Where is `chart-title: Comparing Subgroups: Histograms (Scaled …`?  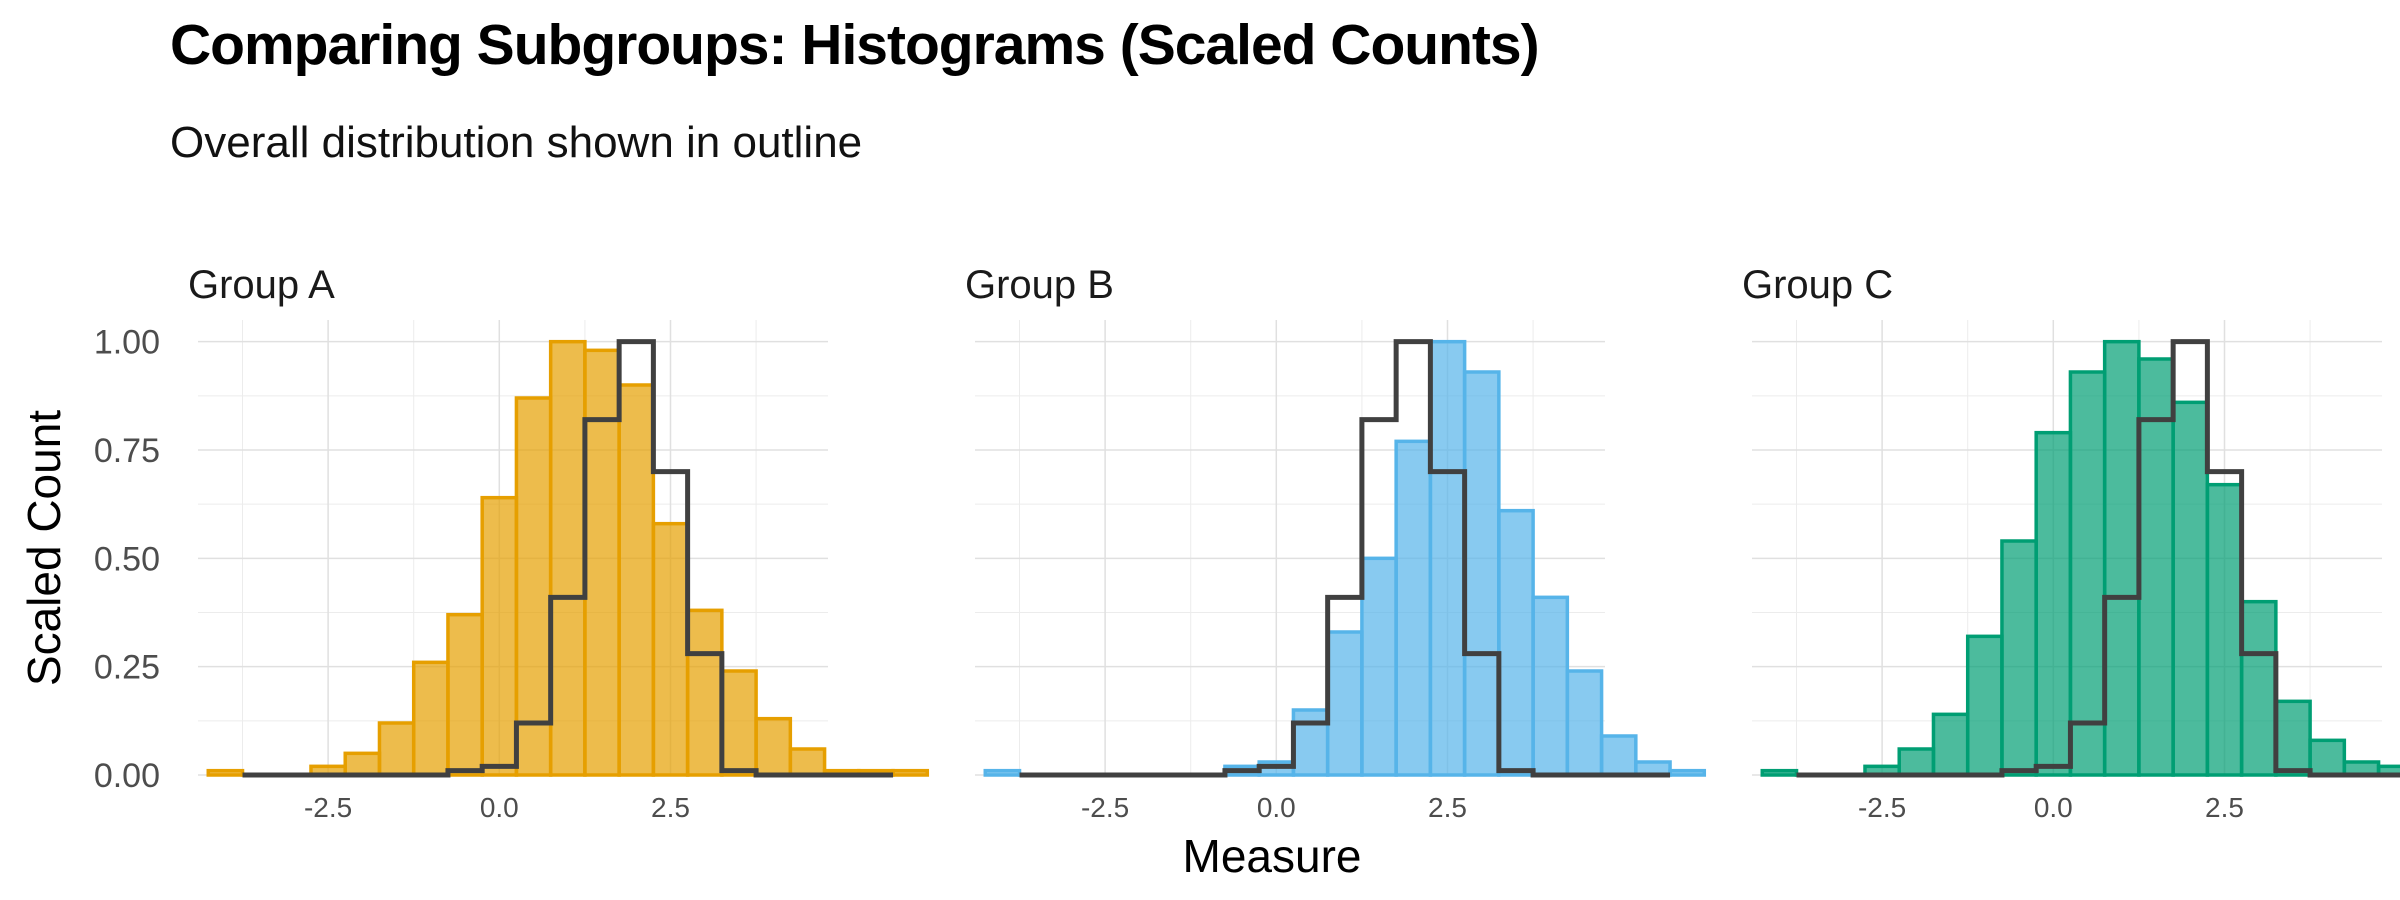
chart-title: Comparing Subgroups: Histograms (Scaled … is located at coordinates (855, 45).